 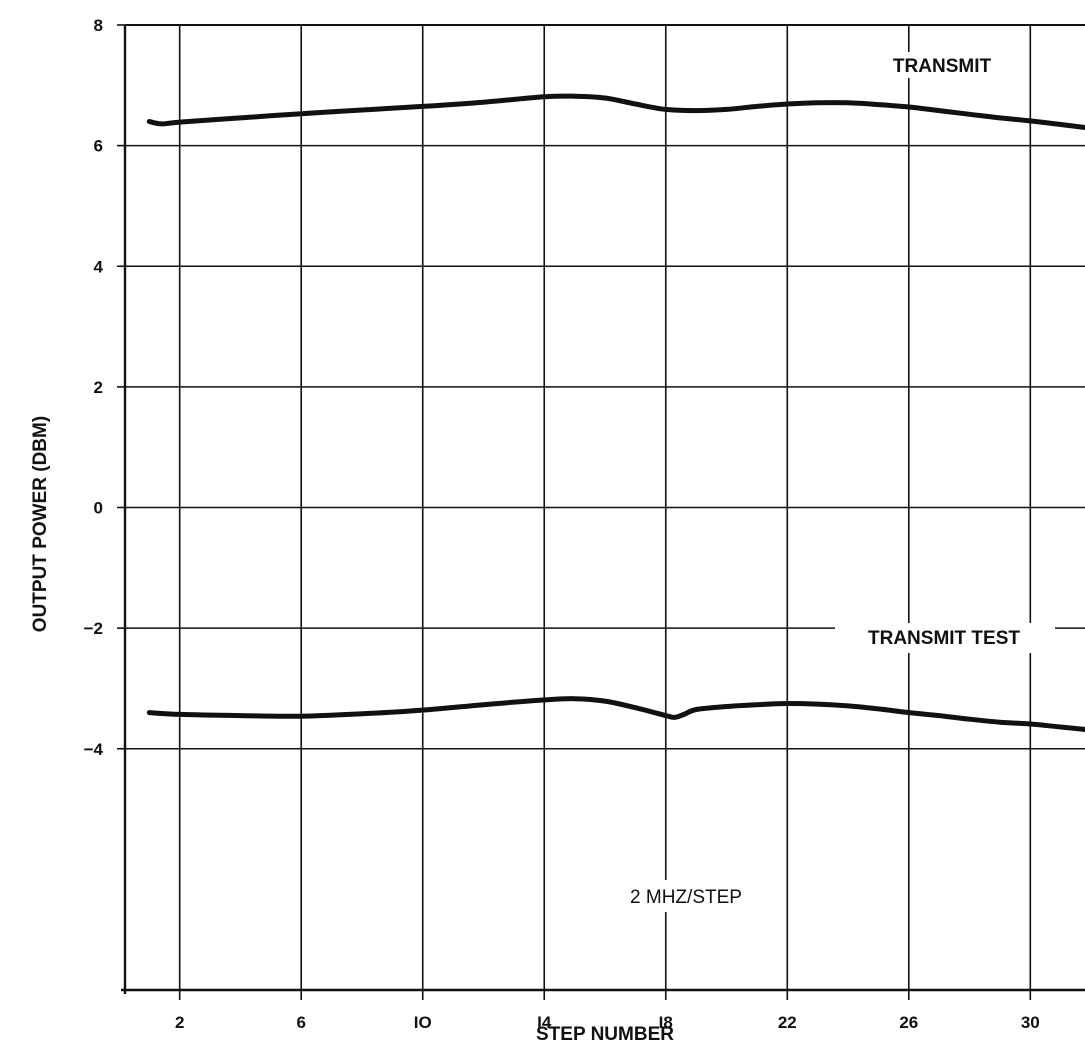 I want to click on x-tick-label: I8, so click(x=666, y=1022).